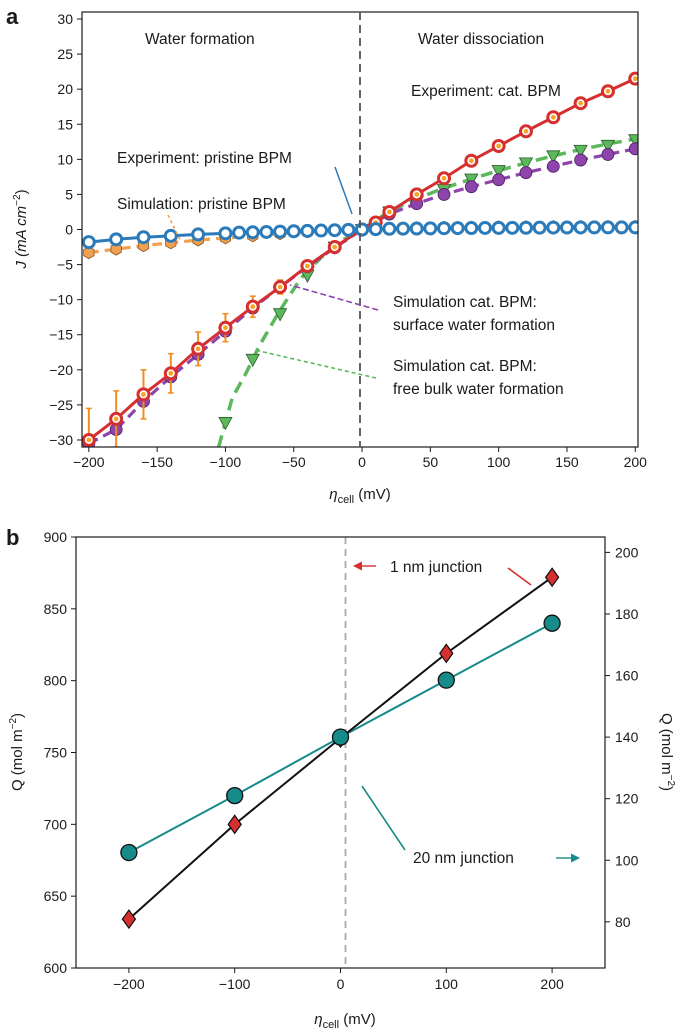 This screenshot has width=685, height=1034. What do you see at coordinates (157, 462) in the screenshot?
I see `panel-a-x-tick-label: −150` at bounding box center [157, 462].